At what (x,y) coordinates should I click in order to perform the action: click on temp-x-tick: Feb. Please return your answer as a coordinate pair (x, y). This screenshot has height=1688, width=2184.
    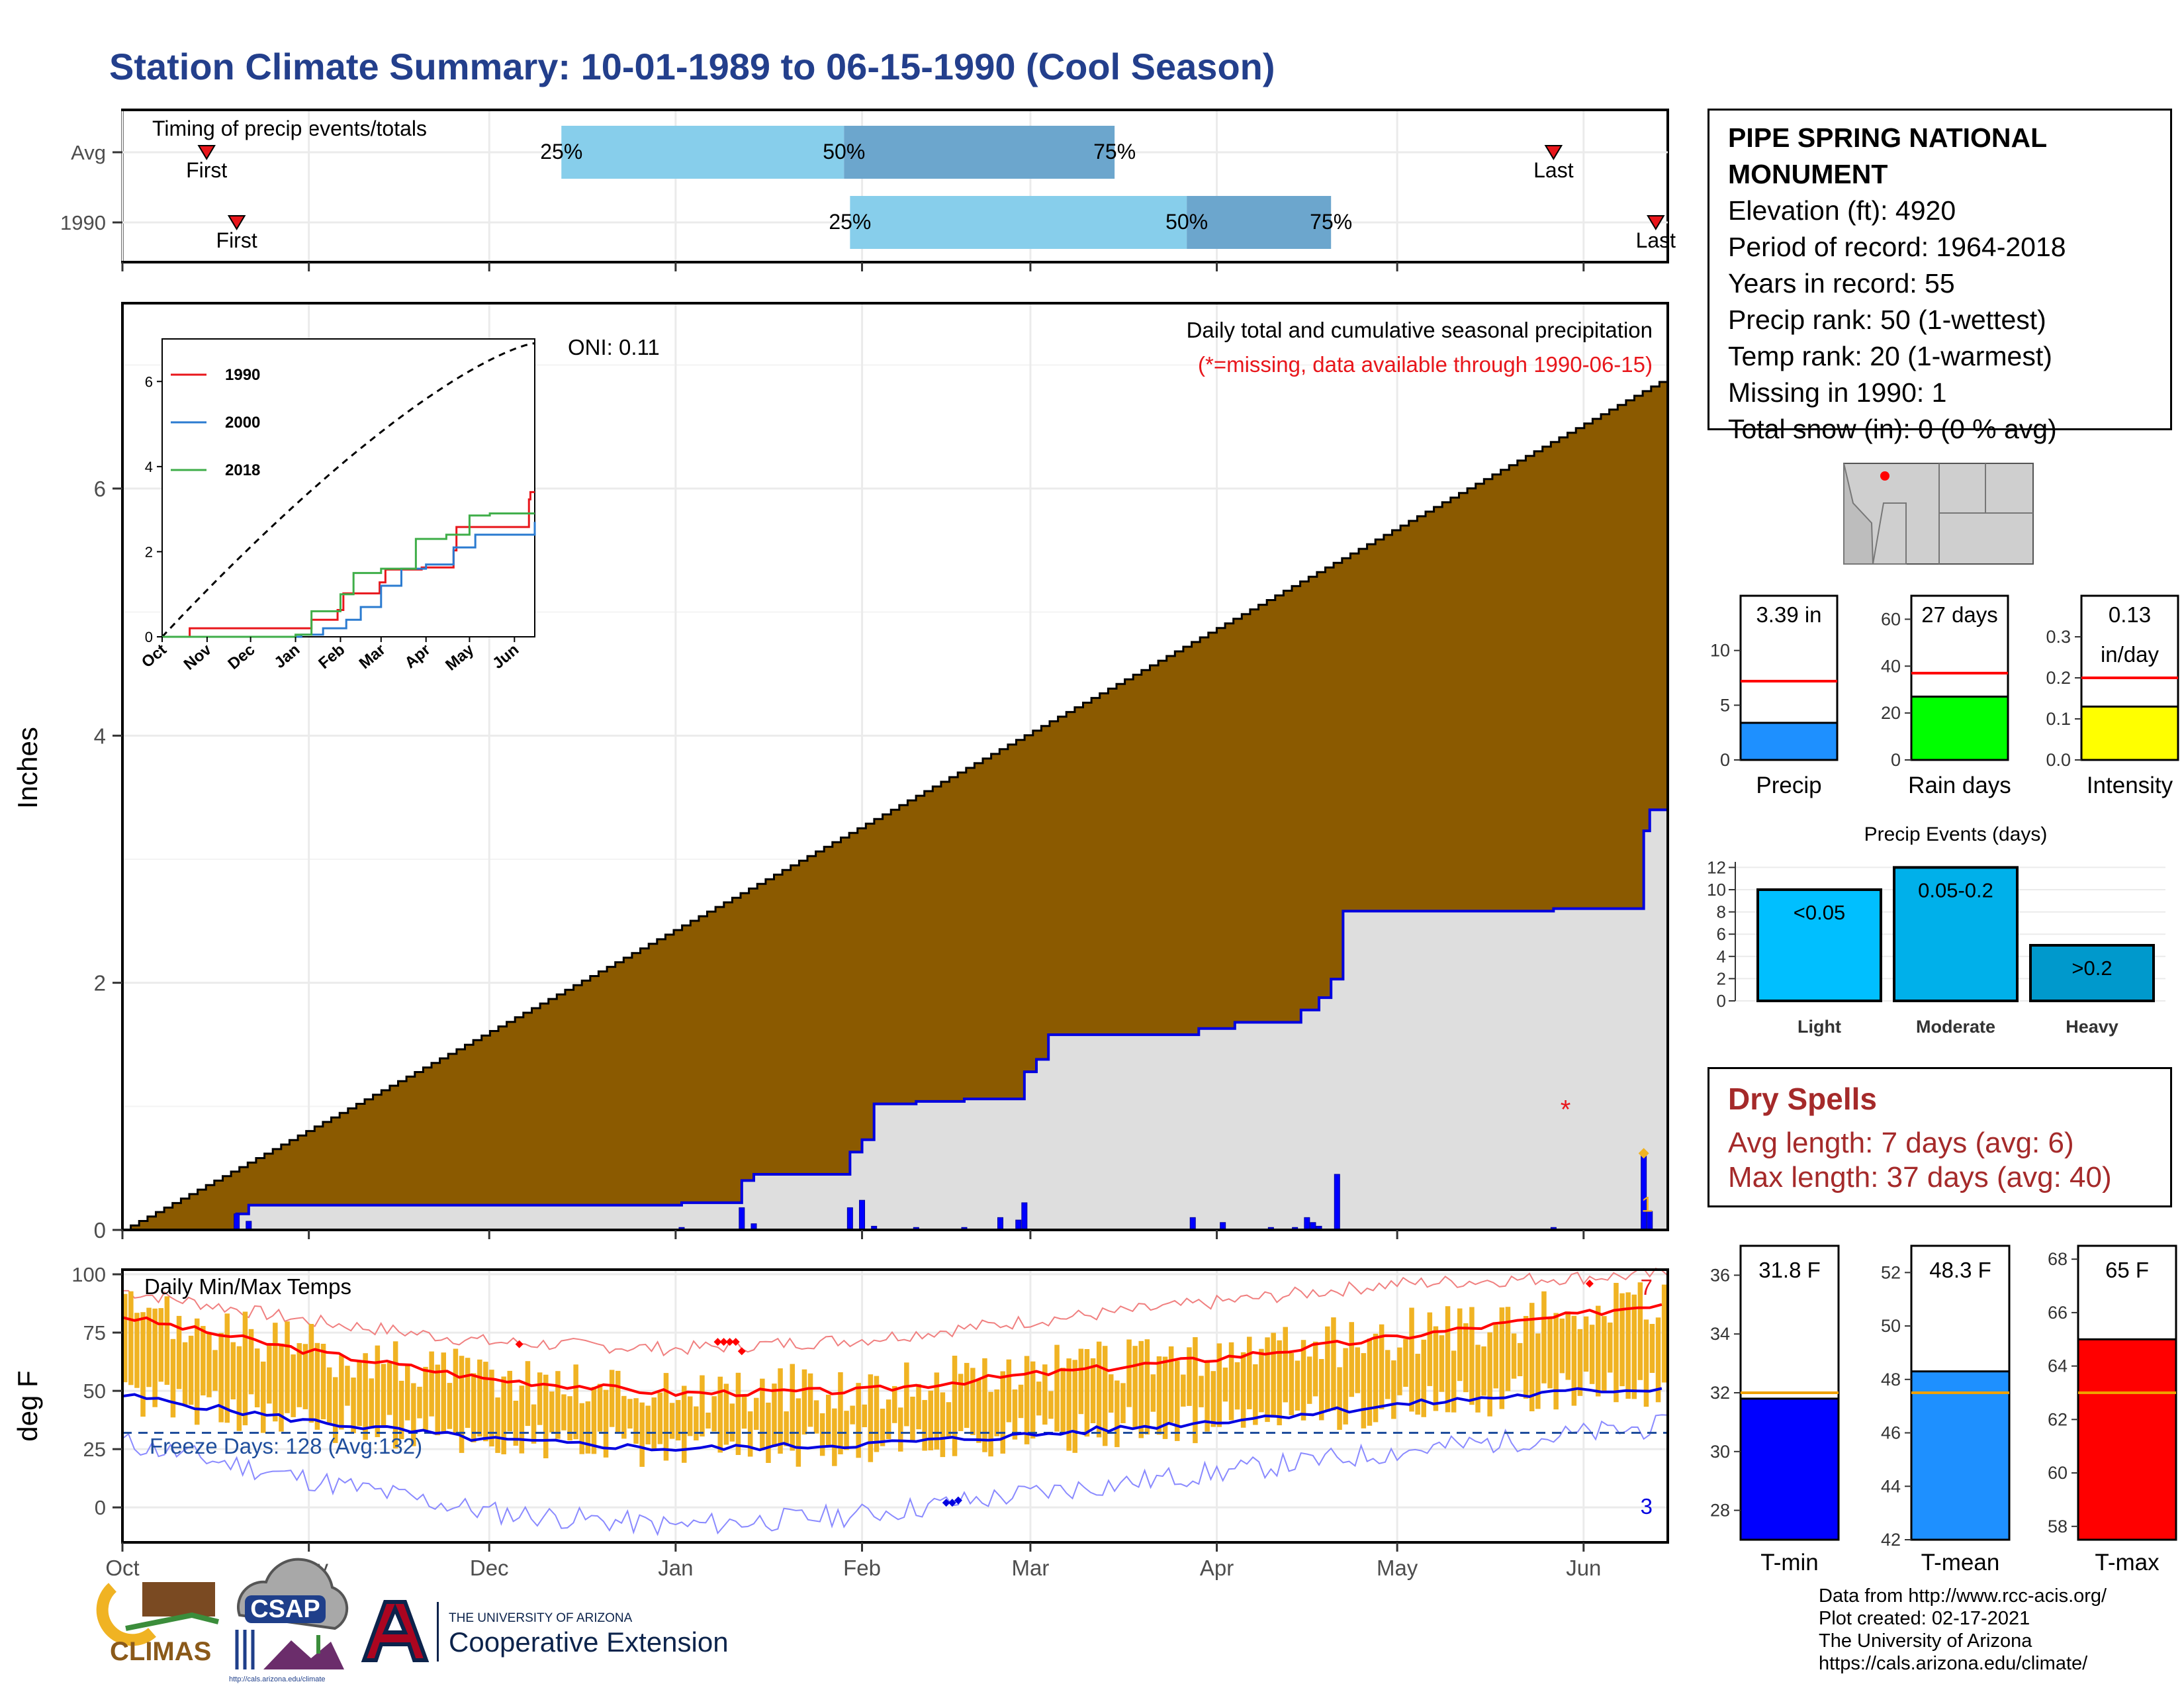
    Looking at the image, I should click on (862, 1568).